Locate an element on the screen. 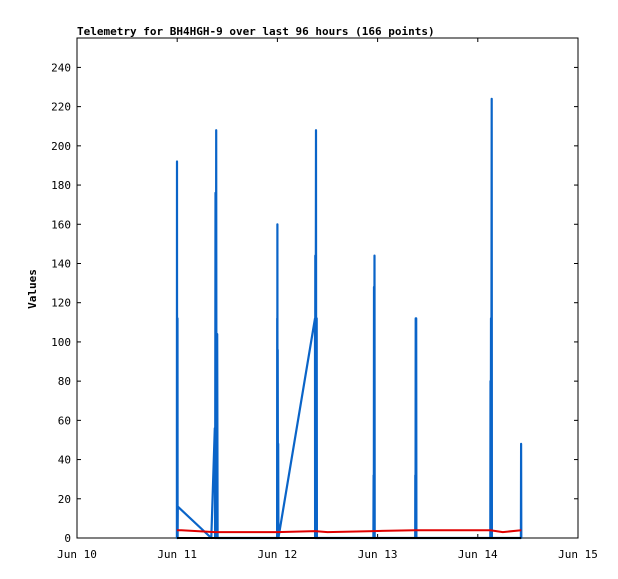 The height and width of the screenshot is (579, 618). y-tick-label: 0 is located at coordinates (67, 538).